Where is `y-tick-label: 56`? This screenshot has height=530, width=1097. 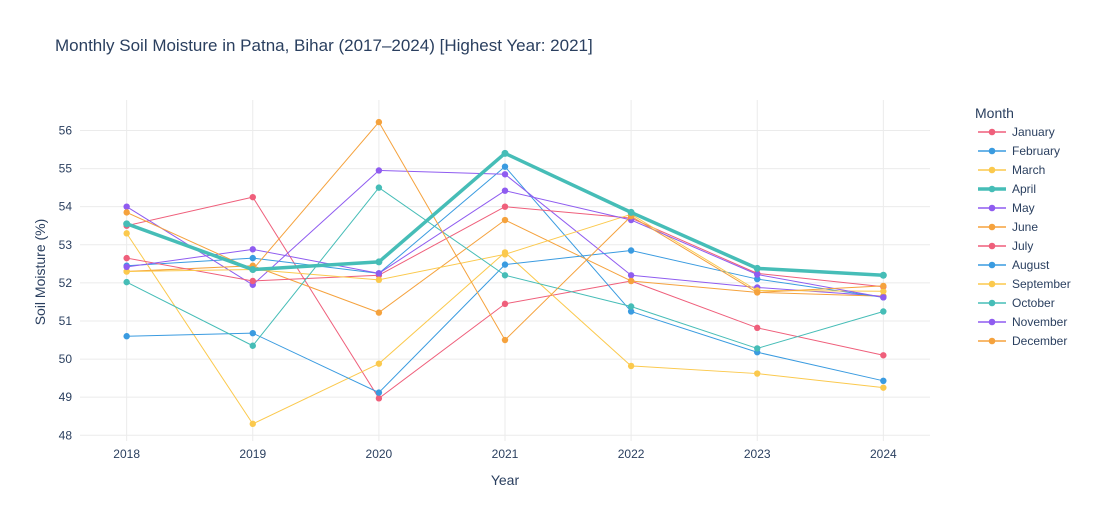 y-tick-label: 56 is located at coordinates (66, 130).